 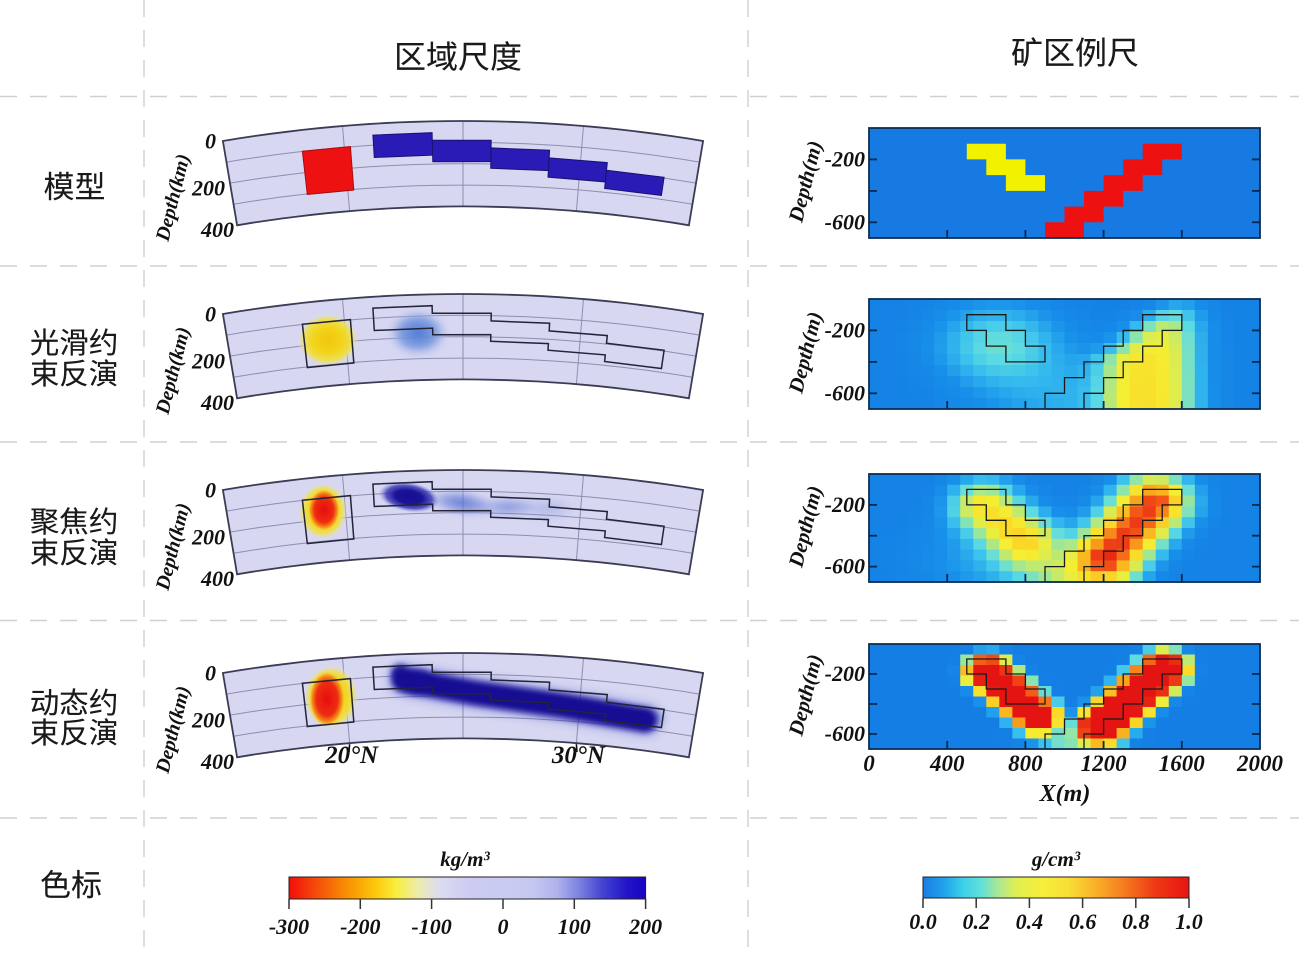 I want to click on svg-text: 0.4, so click(x=1030, y=921).